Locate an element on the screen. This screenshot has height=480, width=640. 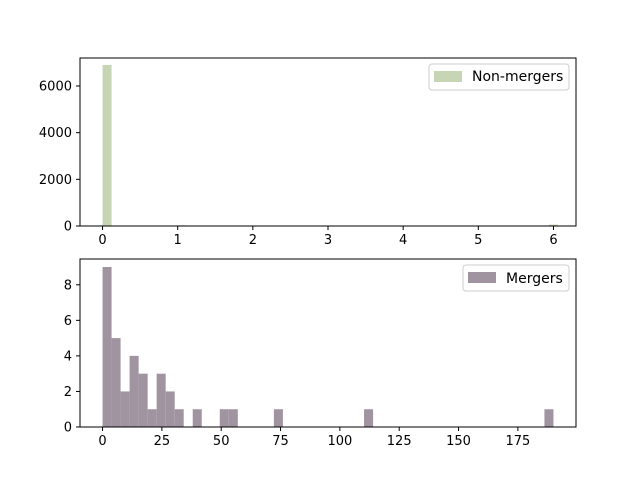
y-tick-label: 2000 is located at coordinates (55, 180).